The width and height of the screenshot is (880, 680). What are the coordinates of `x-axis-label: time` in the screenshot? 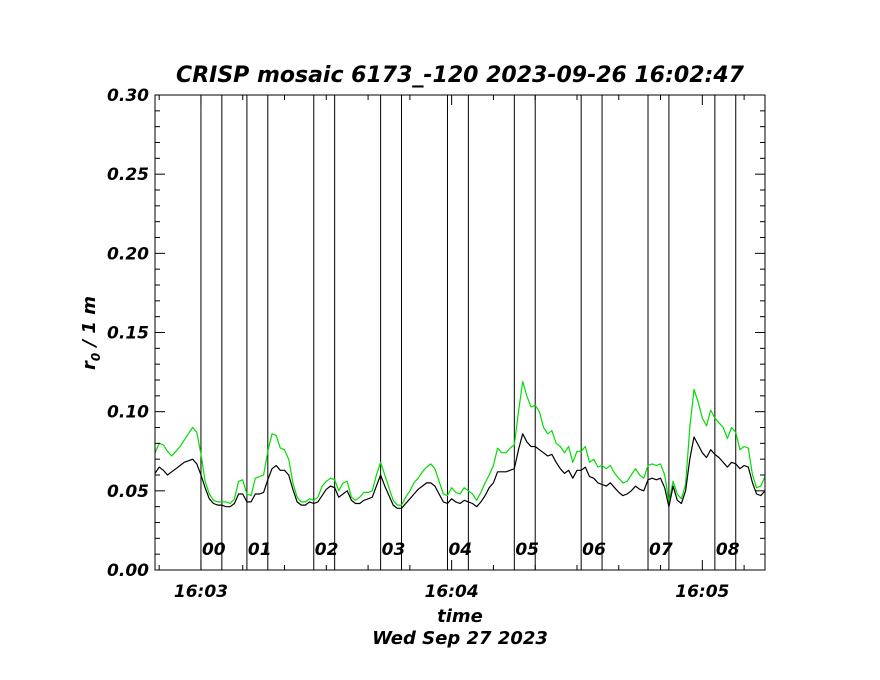 It's located at (460, 616).